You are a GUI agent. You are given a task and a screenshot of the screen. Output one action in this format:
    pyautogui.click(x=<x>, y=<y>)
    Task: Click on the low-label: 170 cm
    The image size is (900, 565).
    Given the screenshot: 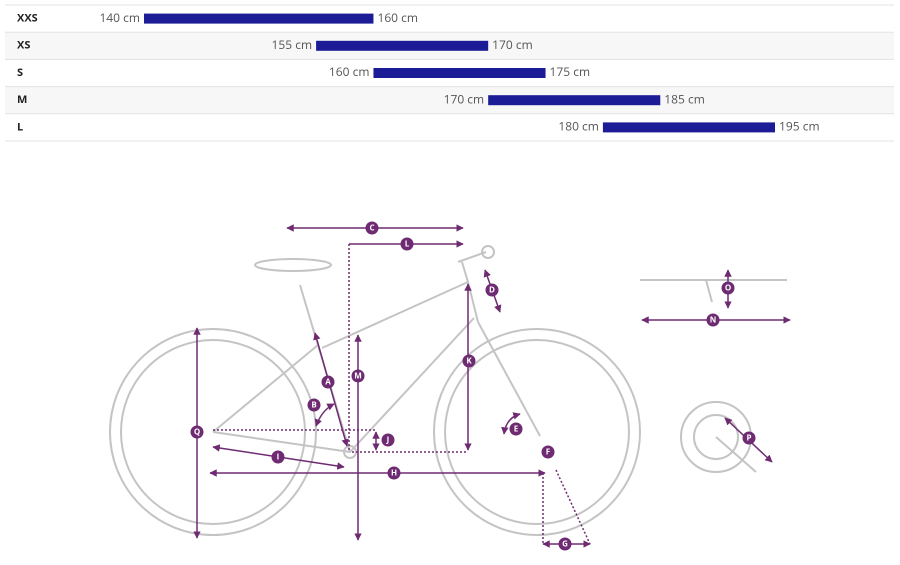 What is the action you would take?
    pyautogui.click(x=464, y=98)
    